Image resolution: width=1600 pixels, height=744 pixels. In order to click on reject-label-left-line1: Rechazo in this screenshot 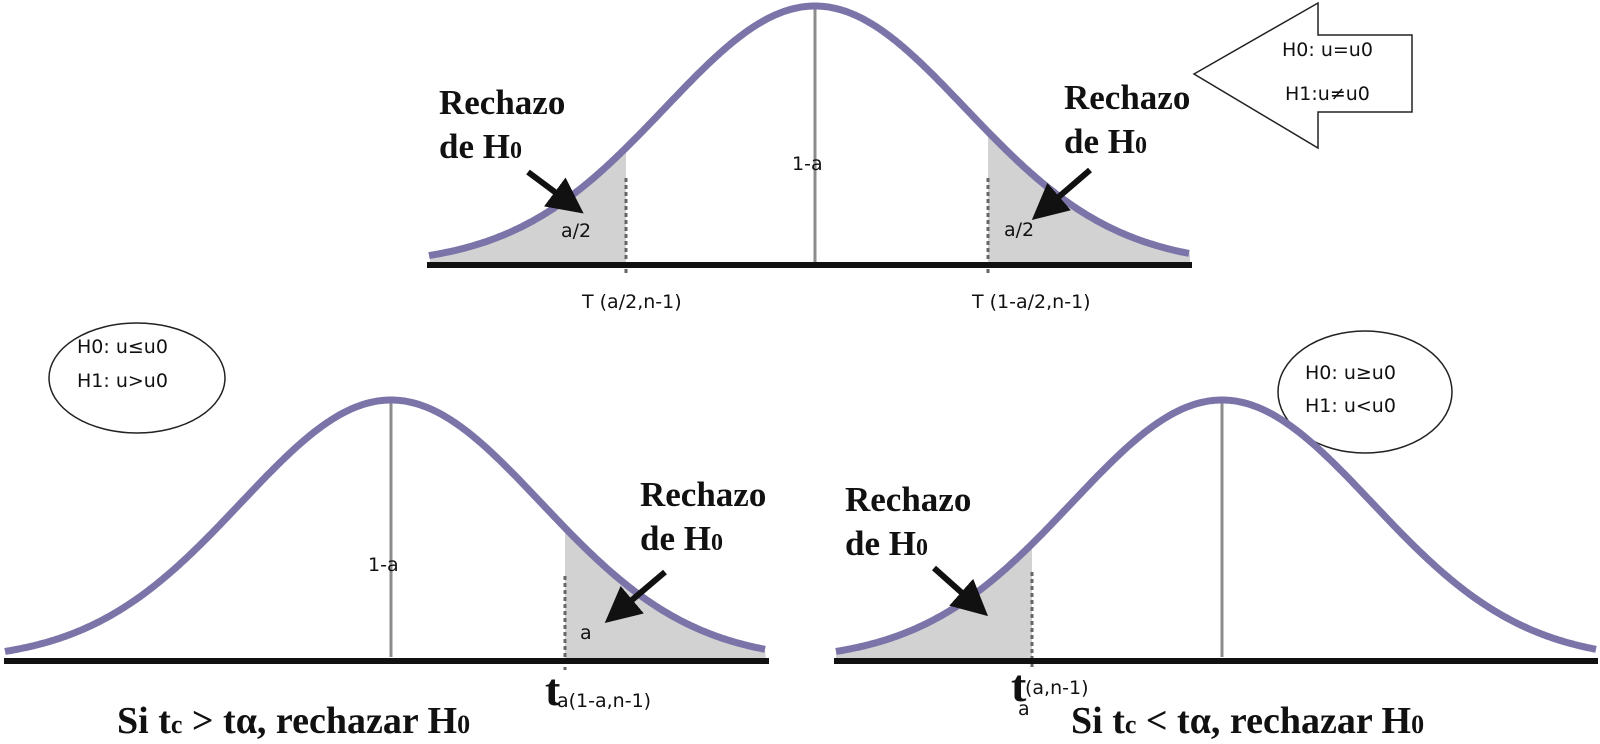, I will do `click(502, 102)`.